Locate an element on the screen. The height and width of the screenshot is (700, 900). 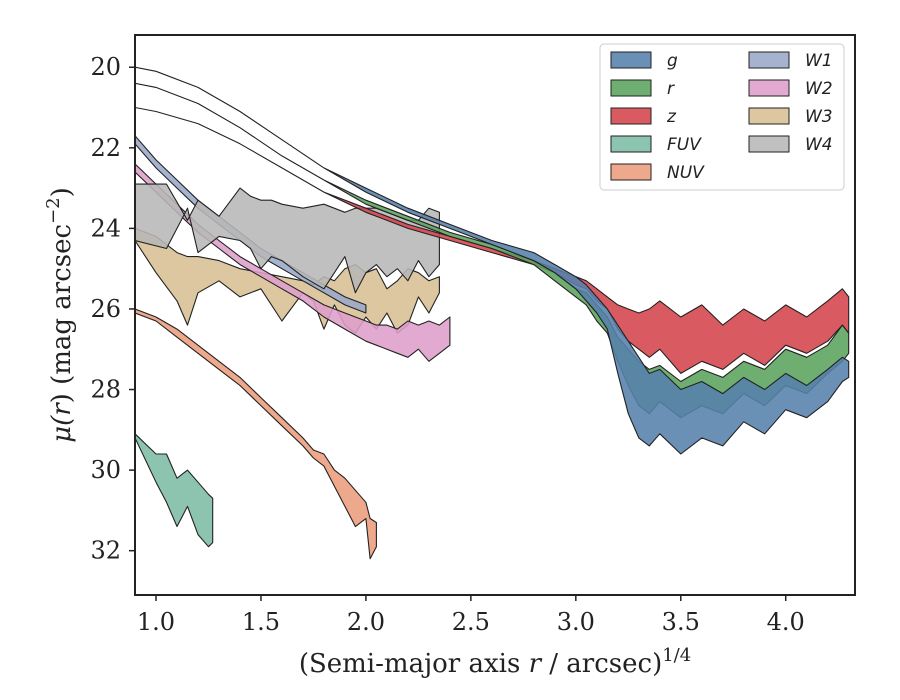
legend-label-nuv: NUV is located at coordinates (686, 173).